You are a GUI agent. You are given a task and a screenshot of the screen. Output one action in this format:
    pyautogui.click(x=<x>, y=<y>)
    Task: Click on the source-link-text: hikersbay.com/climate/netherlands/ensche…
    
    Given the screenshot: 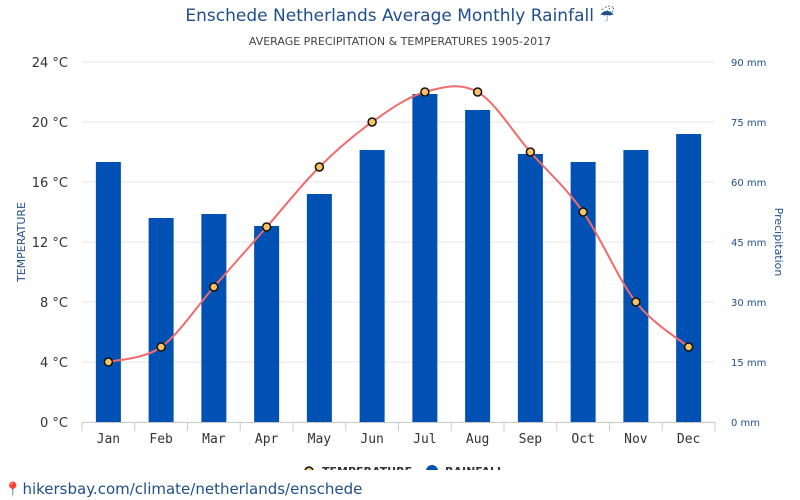 What is the action you would take?
    pyautogui.click(x=192, y=489)
    